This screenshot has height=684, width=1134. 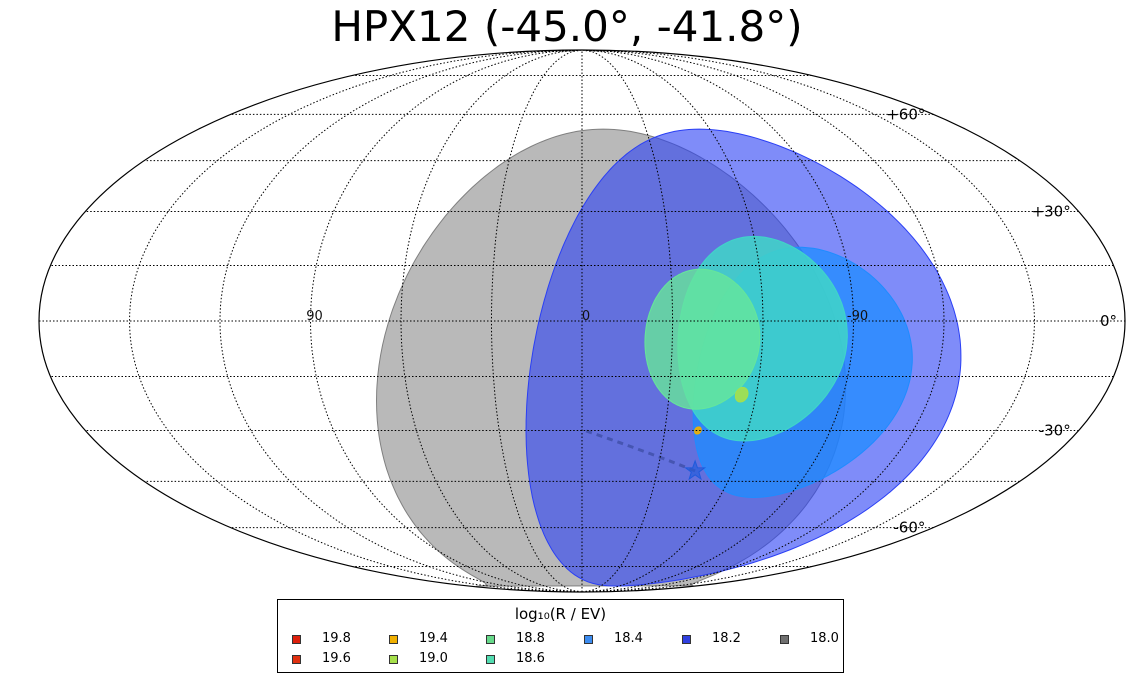 I want to click on lat-tick-label: +30°, so click(x=1051, y=212).